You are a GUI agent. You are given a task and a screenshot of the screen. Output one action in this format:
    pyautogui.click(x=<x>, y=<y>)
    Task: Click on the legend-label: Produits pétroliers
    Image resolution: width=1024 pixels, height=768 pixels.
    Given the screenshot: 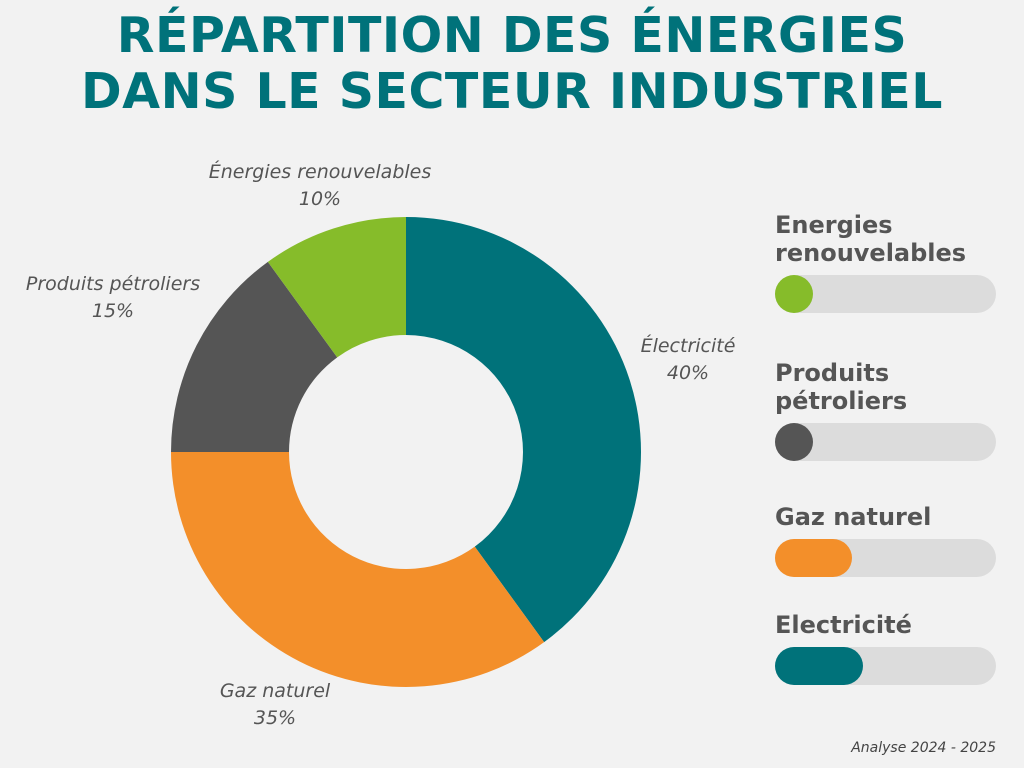 What is the action you would take?
    pyautogui.click(x=841, y=387)
    